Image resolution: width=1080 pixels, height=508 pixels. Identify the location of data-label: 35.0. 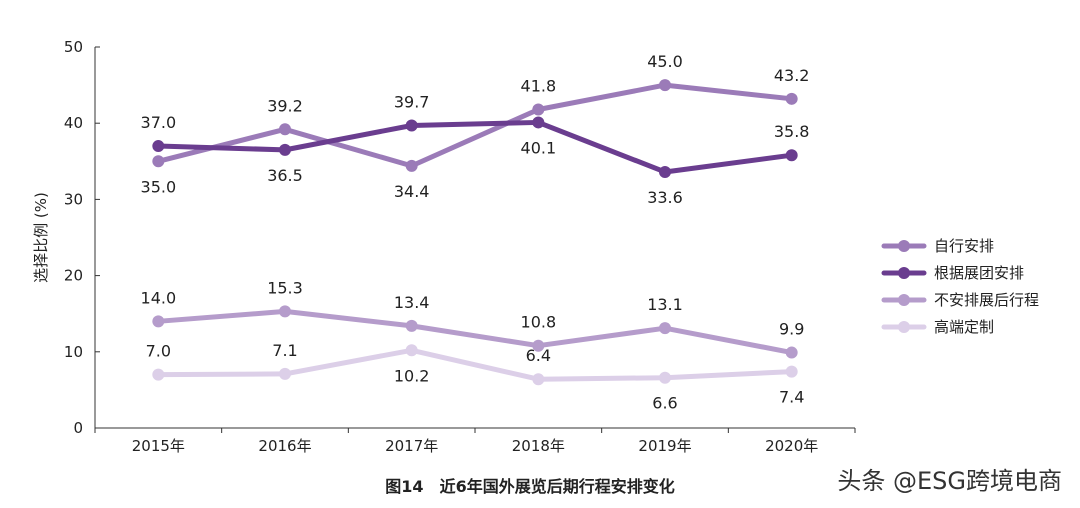
(159, 186).